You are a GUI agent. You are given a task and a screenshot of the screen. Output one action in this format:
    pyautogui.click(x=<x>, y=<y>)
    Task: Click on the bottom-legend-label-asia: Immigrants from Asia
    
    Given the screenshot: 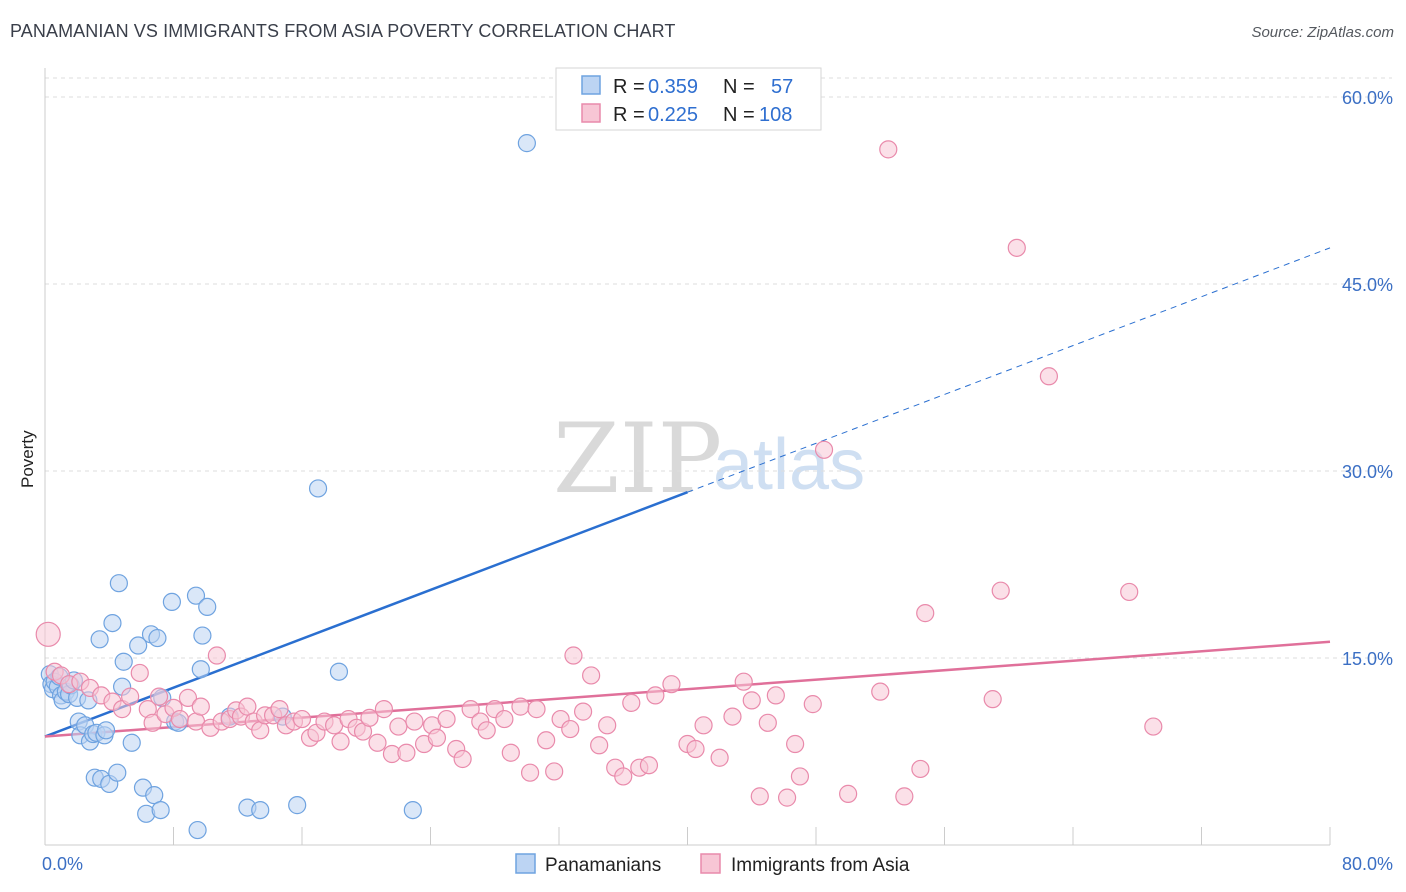 What is the action you would take?
    pyautogui.click(x=820, y=865)
    